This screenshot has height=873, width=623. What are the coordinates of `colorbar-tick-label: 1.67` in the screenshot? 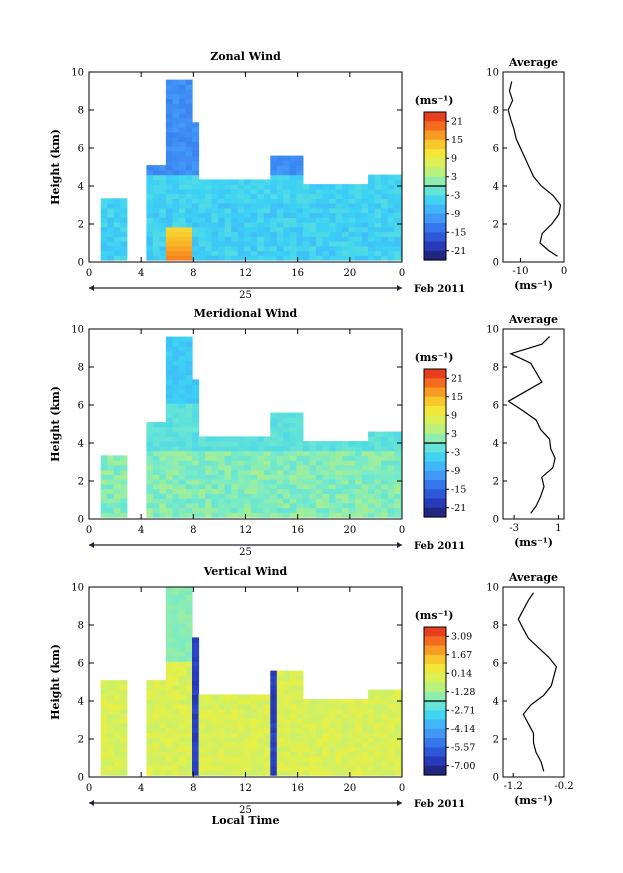 It's located at (461, 655).